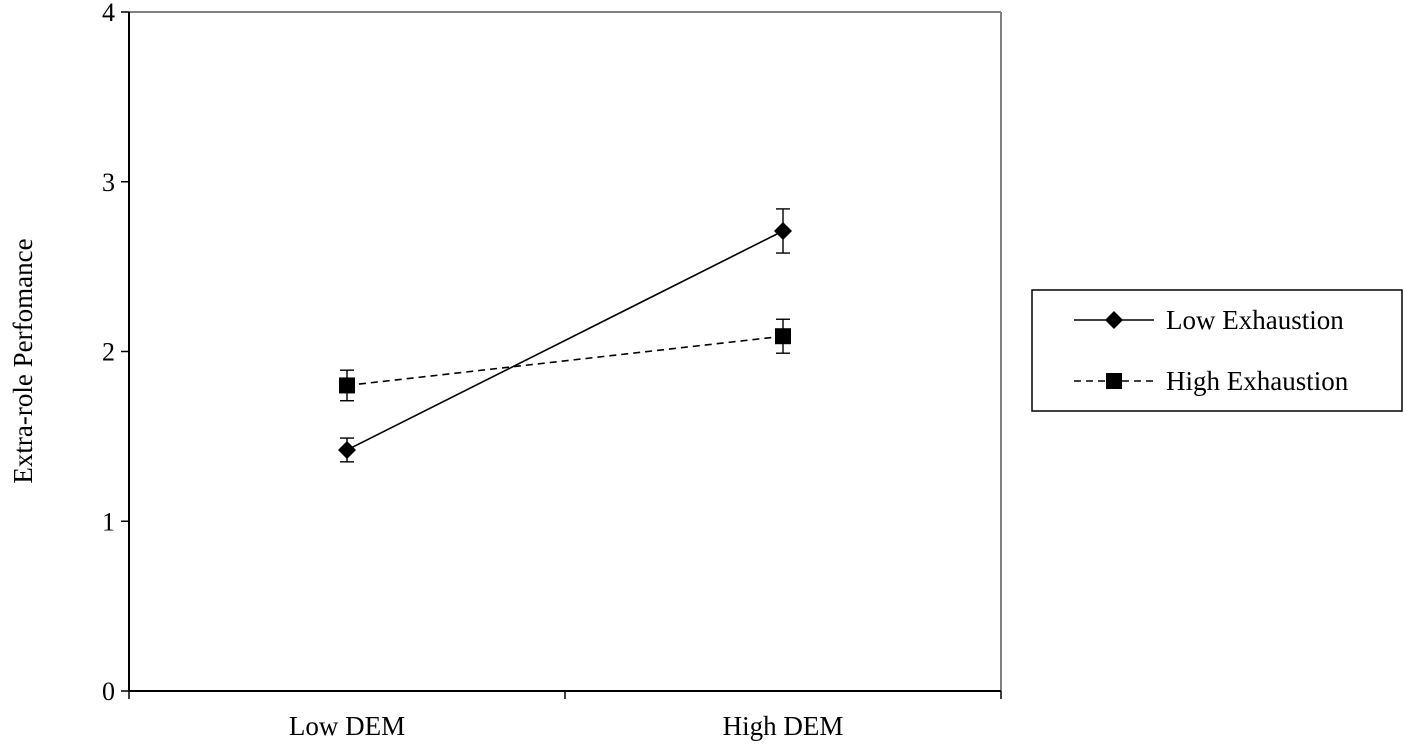  Describe the element at coordinates (108, 182) in the screenshot. I see `y-tick-label: 3` at that location.